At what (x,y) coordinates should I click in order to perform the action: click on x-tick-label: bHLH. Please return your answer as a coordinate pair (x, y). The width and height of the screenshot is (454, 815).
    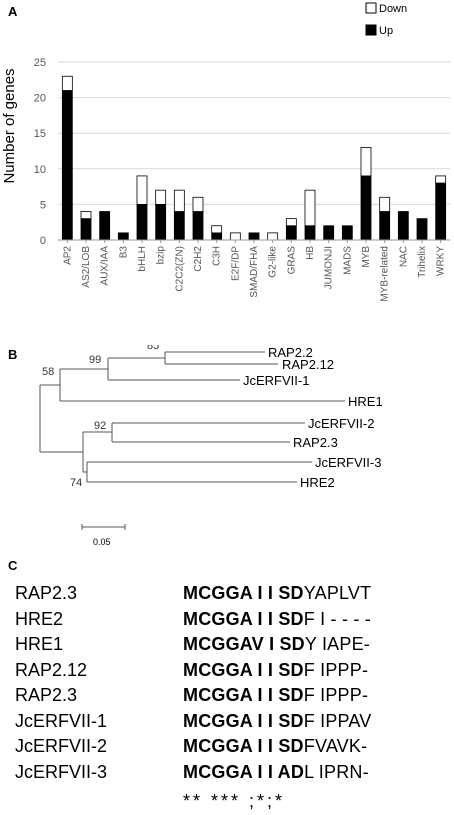
    Looking at the image, I should click on (142, 259).